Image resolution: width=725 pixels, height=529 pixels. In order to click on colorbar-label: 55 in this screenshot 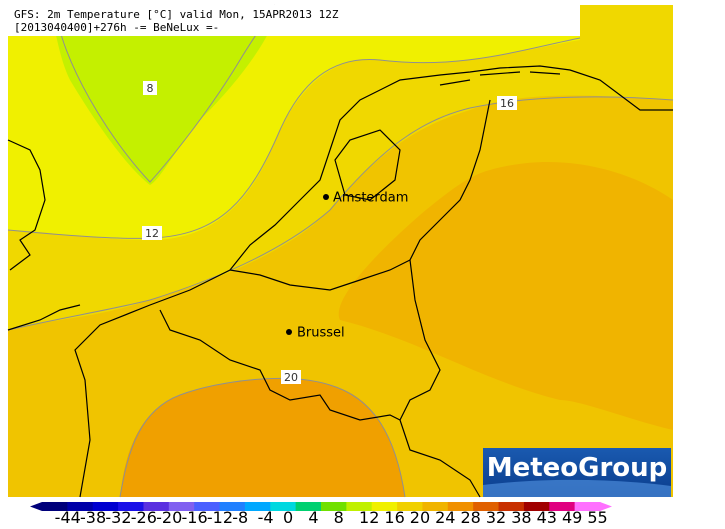, I will do `click(597, 516)`.